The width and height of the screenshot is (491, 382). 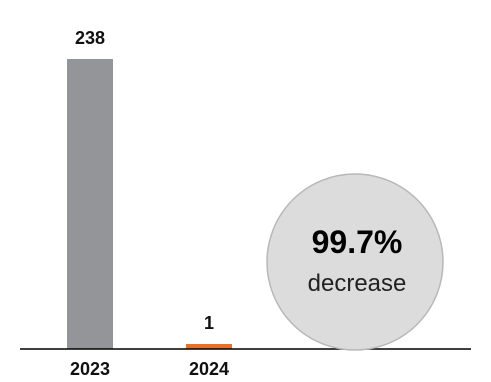 What do you see at coordinates (209, 346) in the screenshot?
I see `bar-2024` at bounding box center [209, 346].